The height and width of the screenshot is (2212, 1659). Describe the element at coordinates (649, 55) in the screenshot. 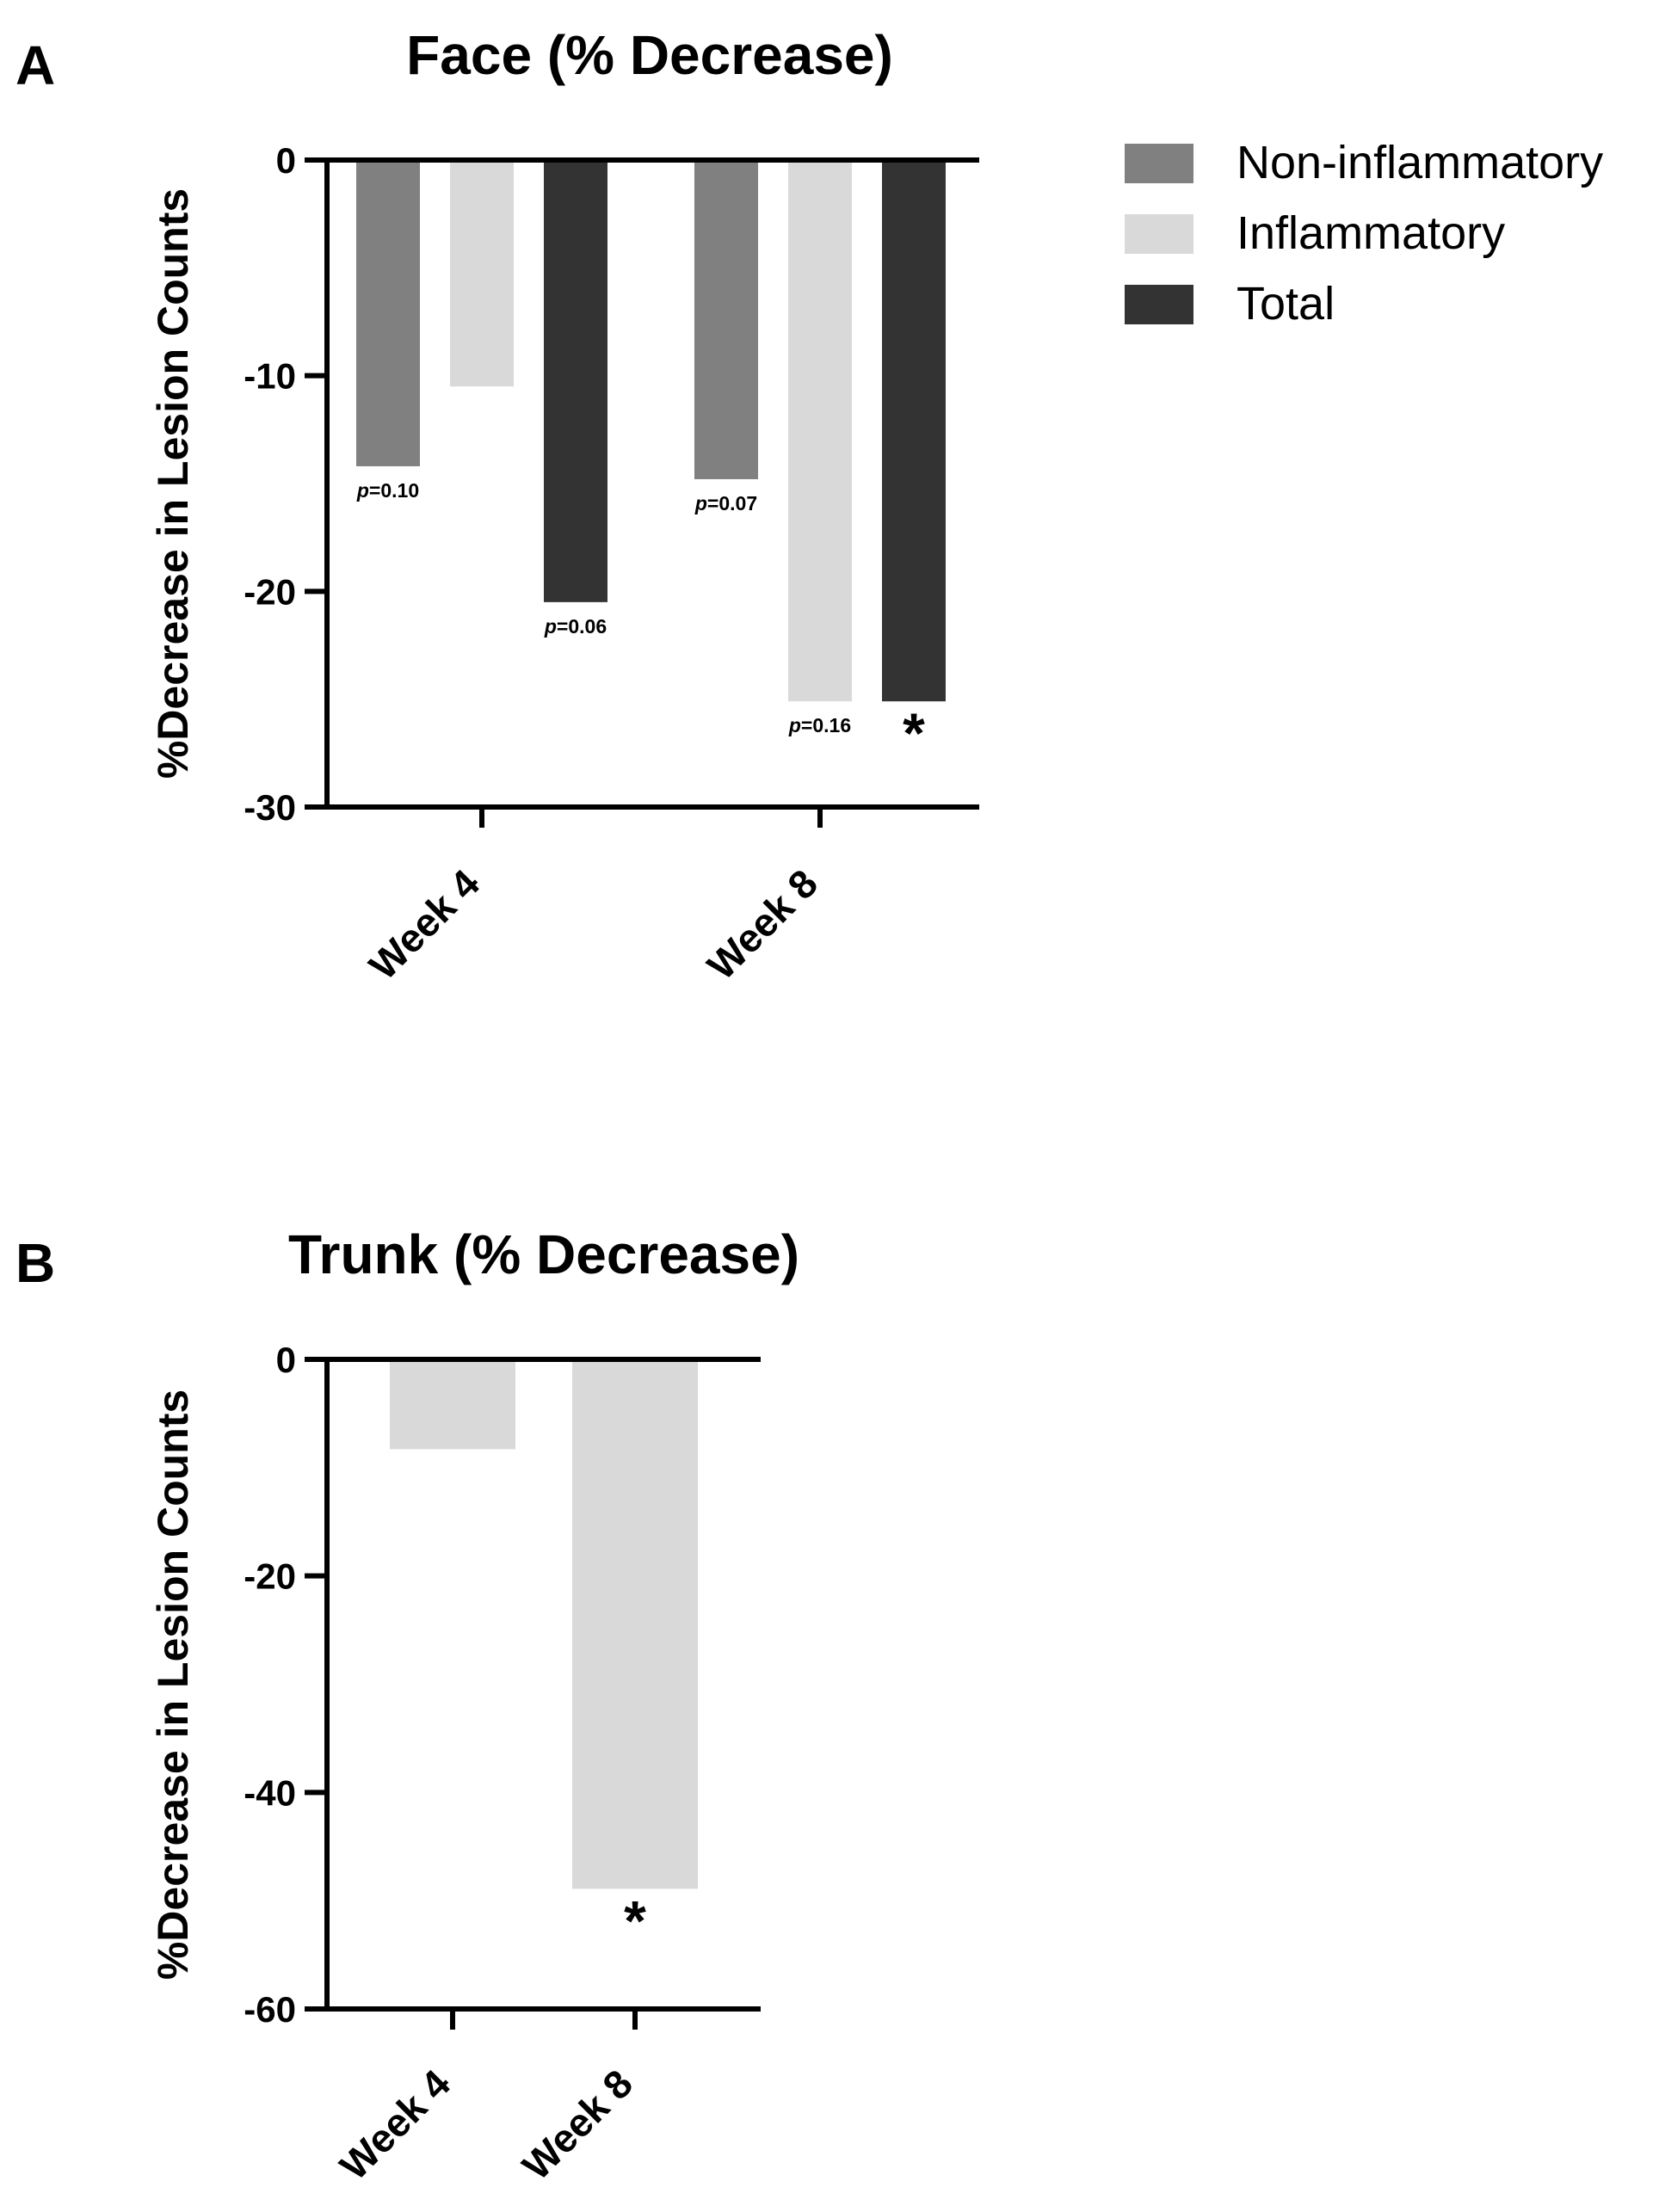

I see `chart-title: Face (% Decrease)` at that location.